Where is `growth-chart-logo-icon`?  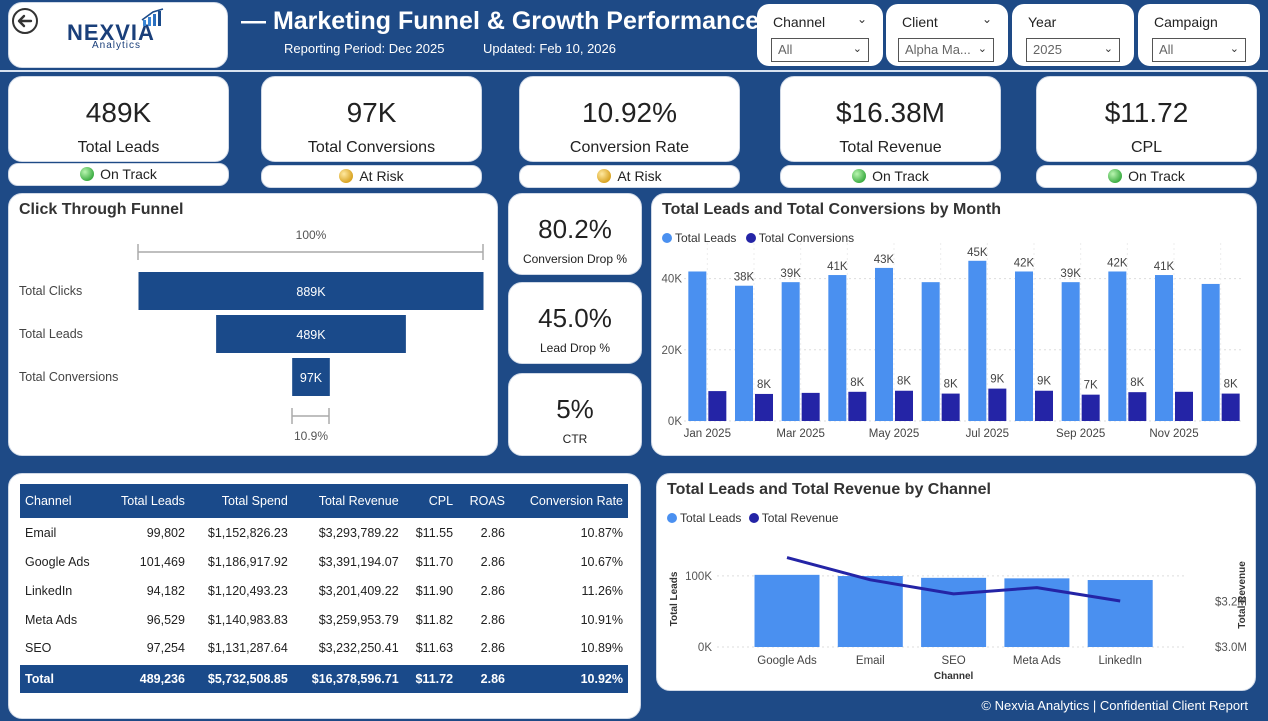 growth-chart-logo-icon is located at coordinates (155, 18).